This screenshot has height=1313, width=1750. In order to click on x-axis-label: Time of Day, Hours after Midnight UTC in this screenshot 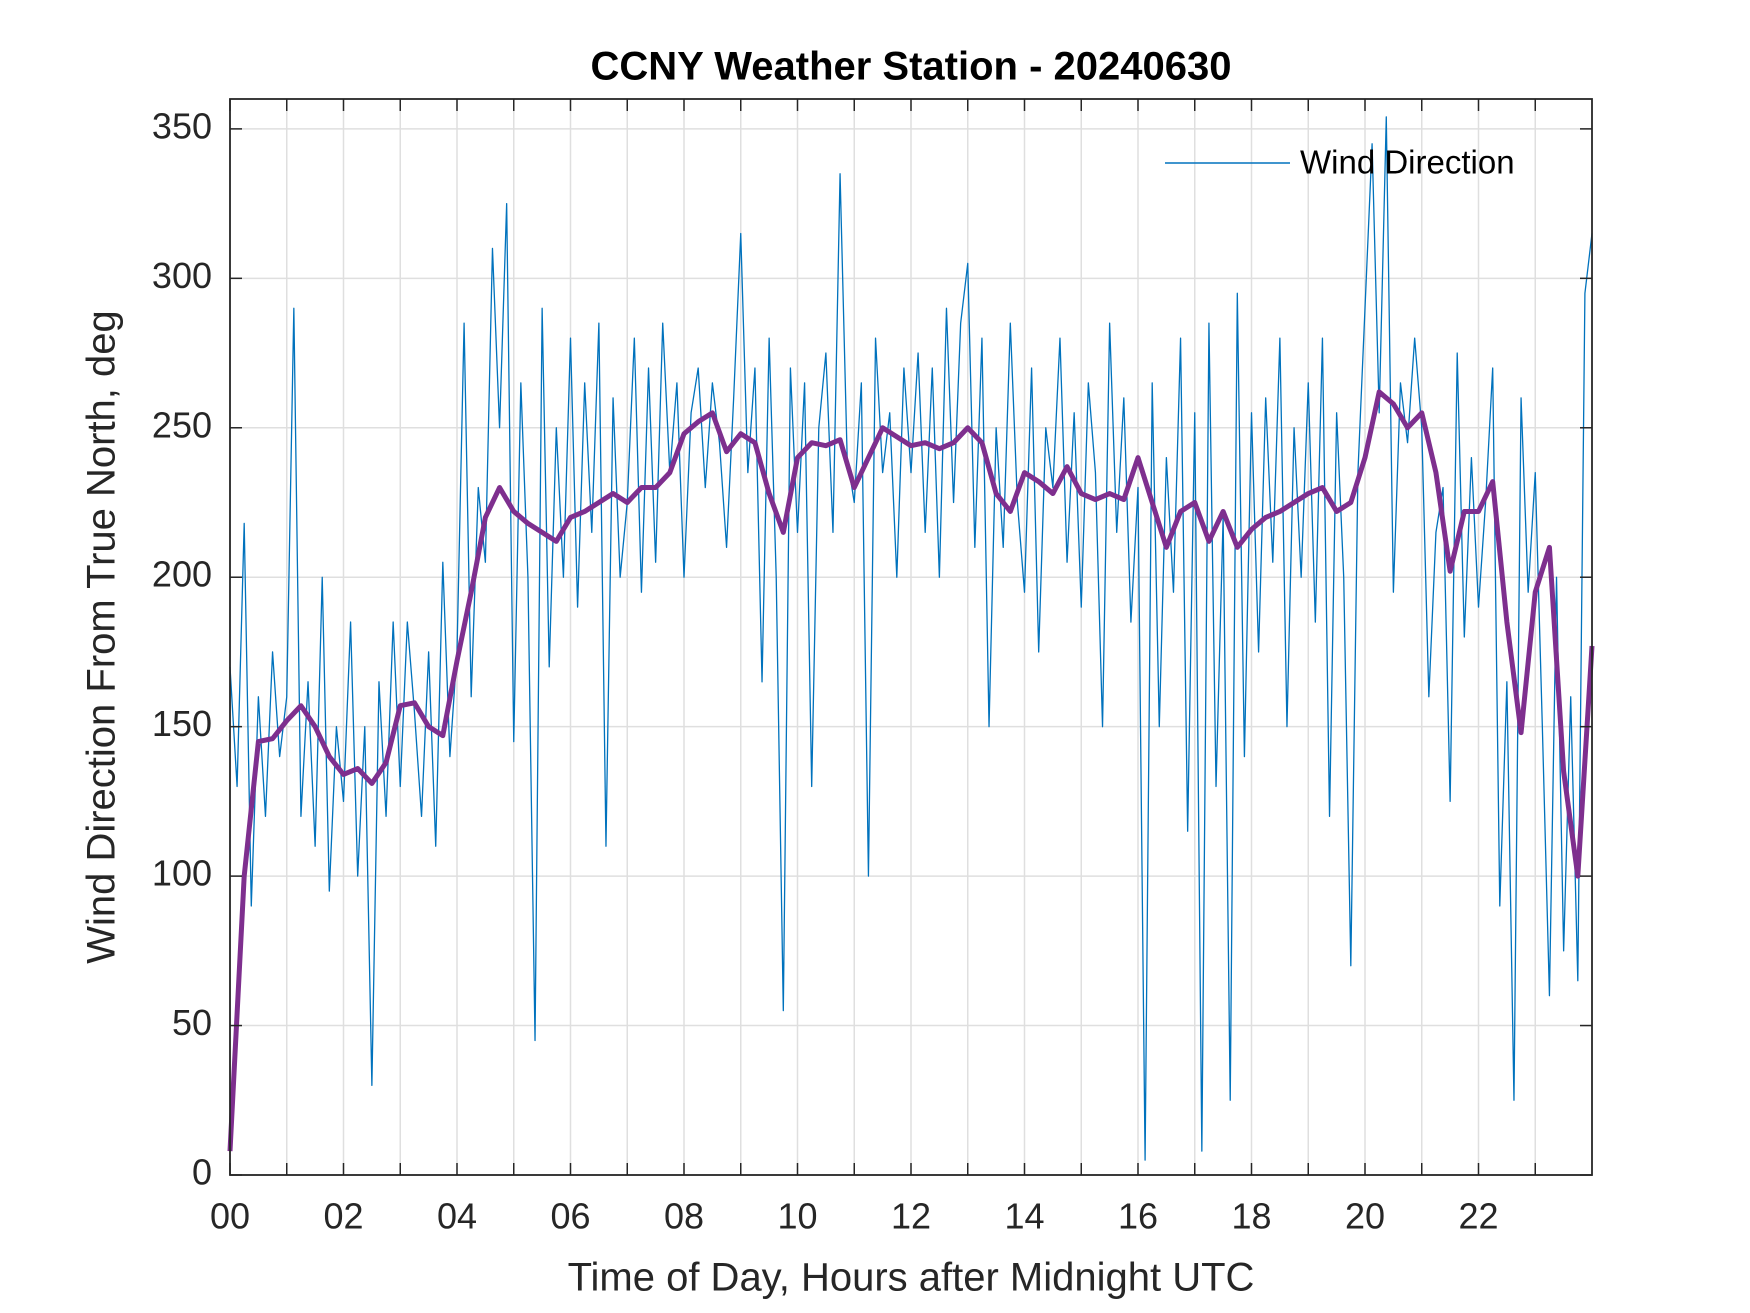, I will do `click(911, 1278)`.